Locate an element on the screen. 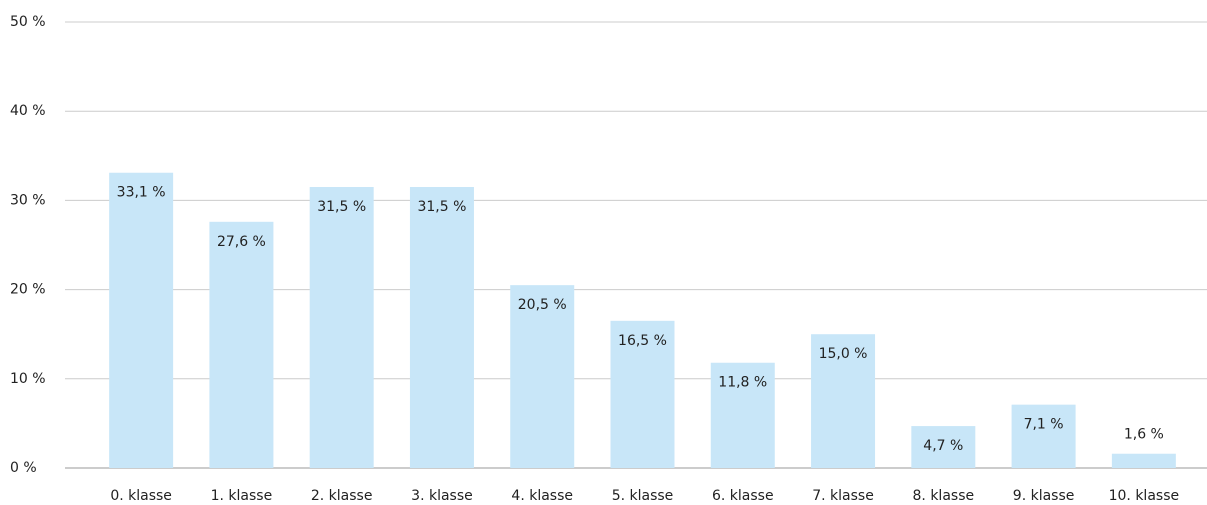  x-tick-label: 2. klasse is located at coordinates (342, 496).